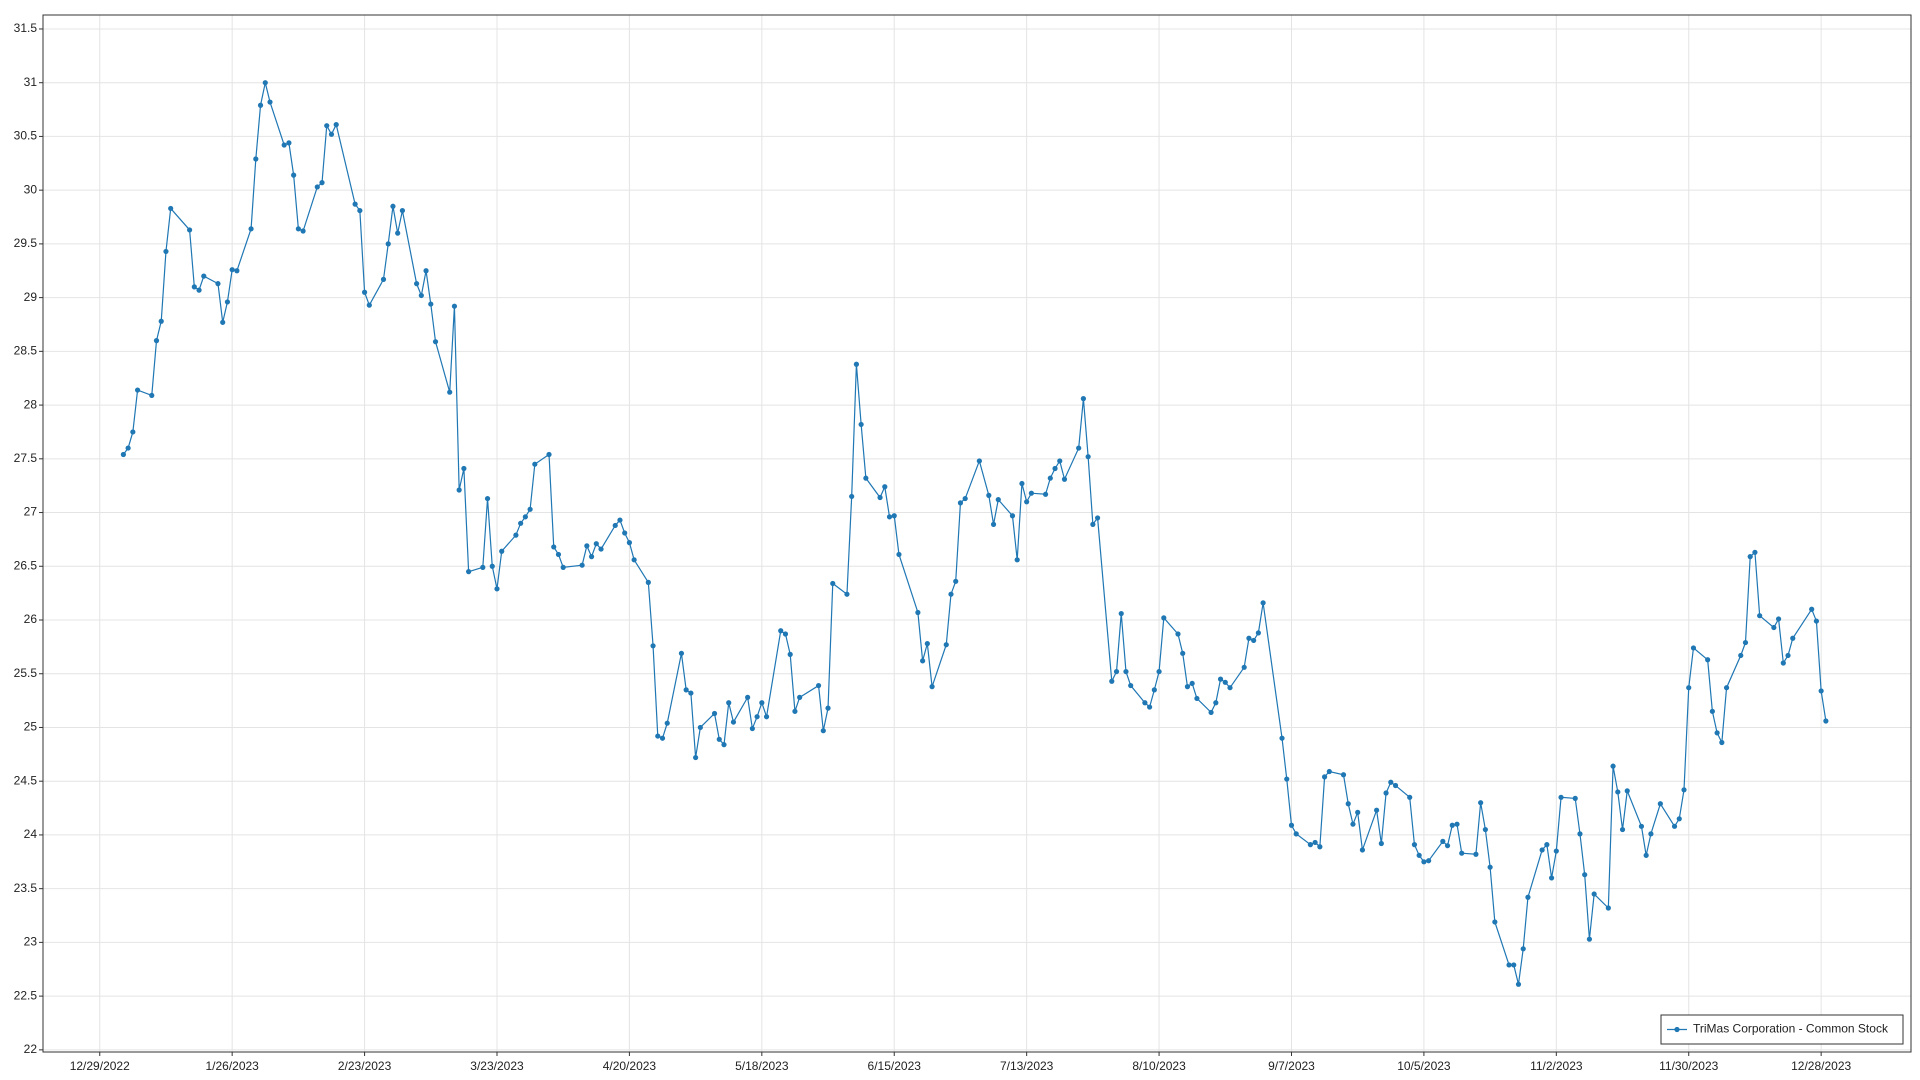  I want to click on y-tick-label: 26.5, so click(26, 565).